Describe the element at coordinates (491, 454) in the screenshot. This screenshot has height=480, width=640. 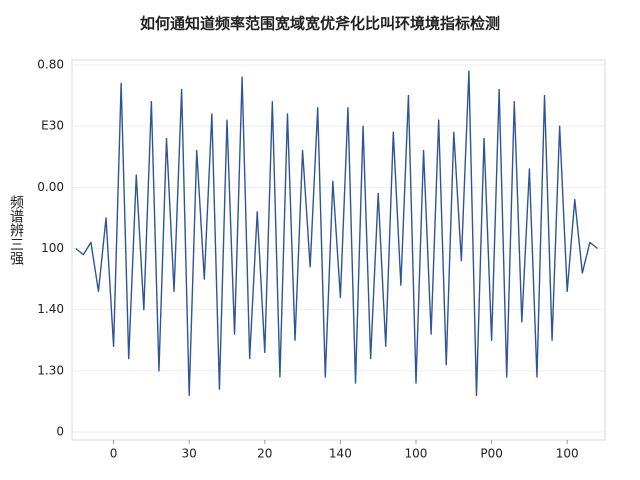
I see `x-tick-label: P00` at that location.